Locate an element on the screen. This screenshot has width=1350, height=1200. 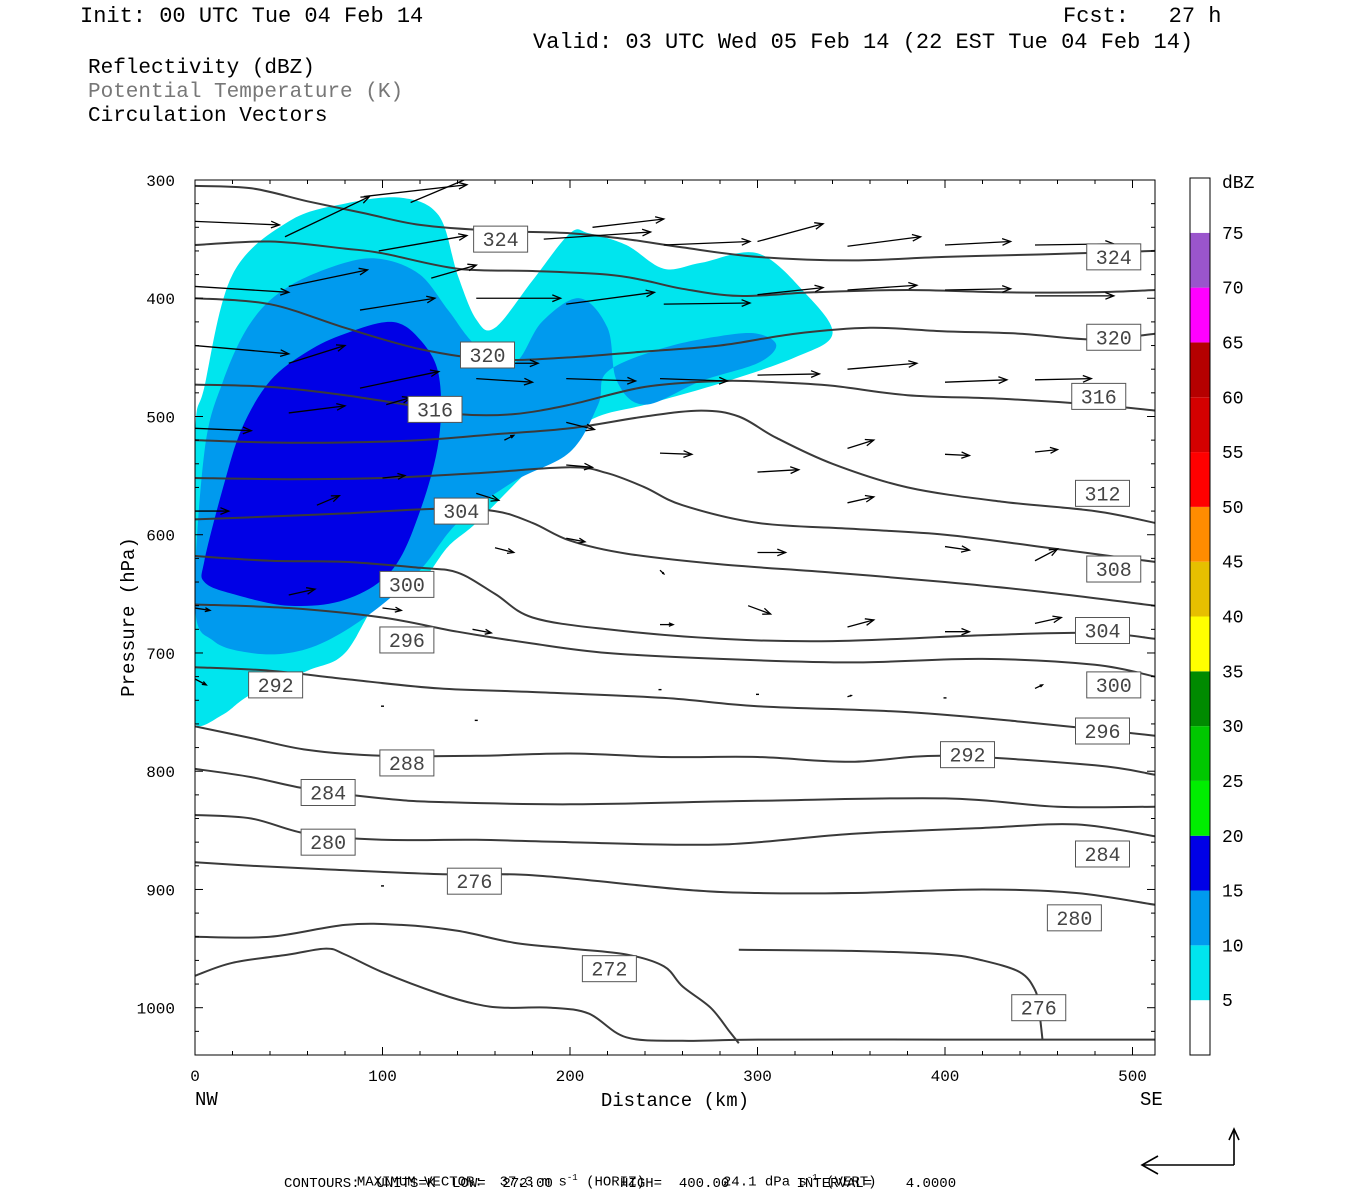
contour-label: 304 is located at coordinates (461, 511).